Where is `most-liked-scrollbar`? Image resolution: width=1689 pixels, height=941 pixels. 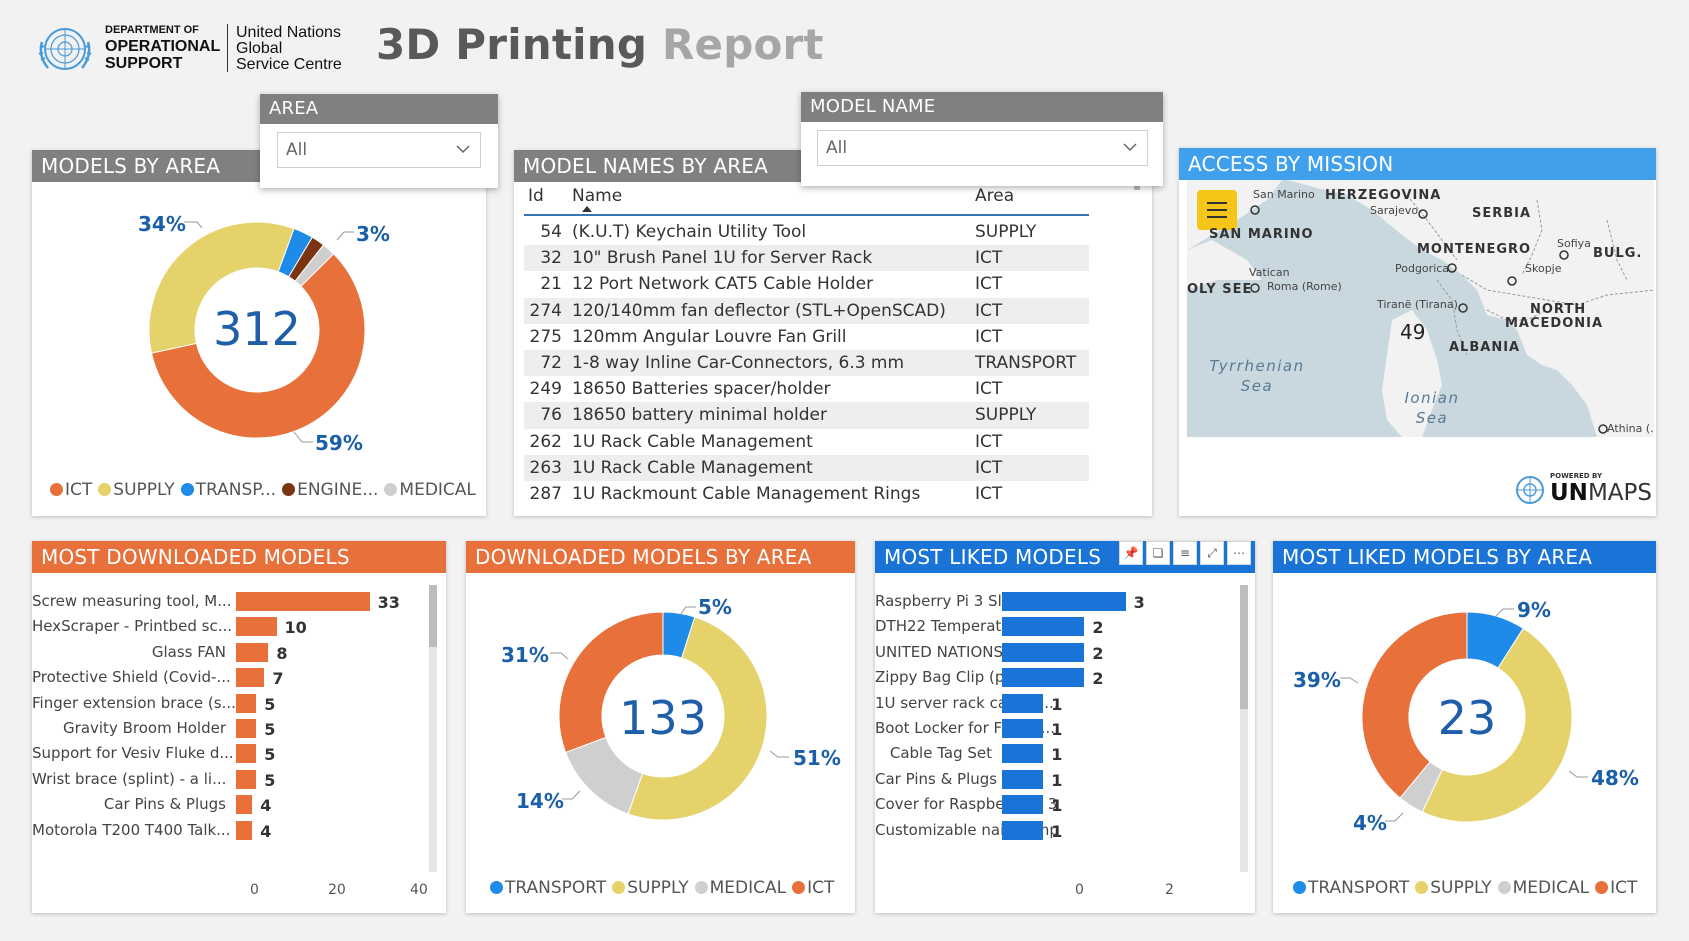 most-liked-scrollbar is located at coordinates (1244, 728).